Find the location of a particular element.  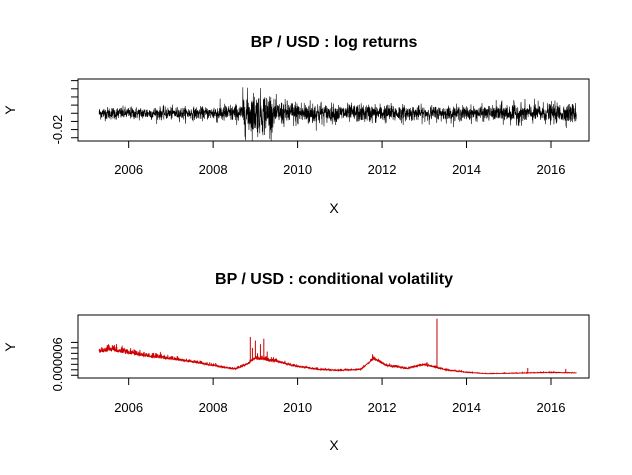

plot-frame-conditional-volatility is located at coordinates (333, 346).